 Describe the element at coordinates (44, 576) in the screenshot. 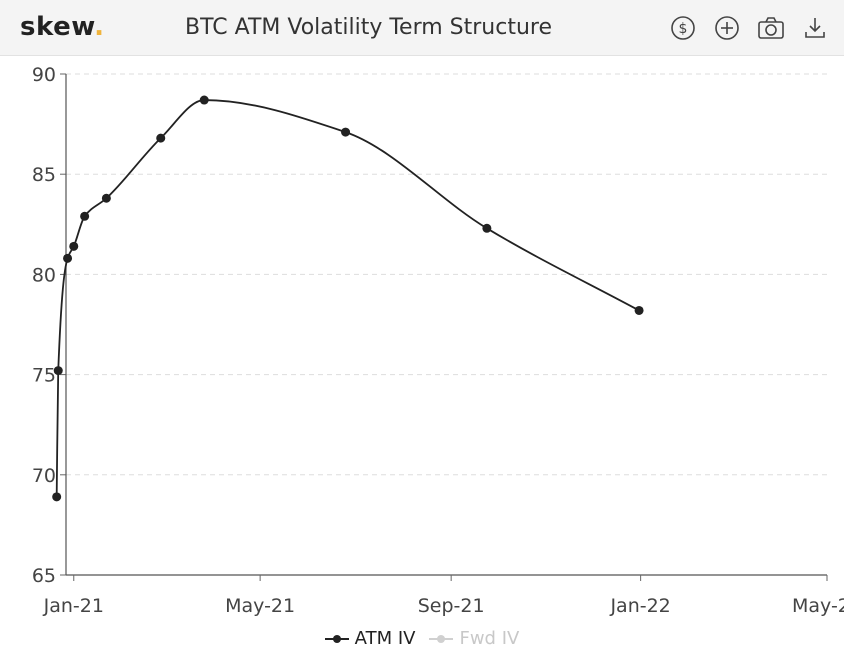

I see `y-tick-label: 65` at that location.